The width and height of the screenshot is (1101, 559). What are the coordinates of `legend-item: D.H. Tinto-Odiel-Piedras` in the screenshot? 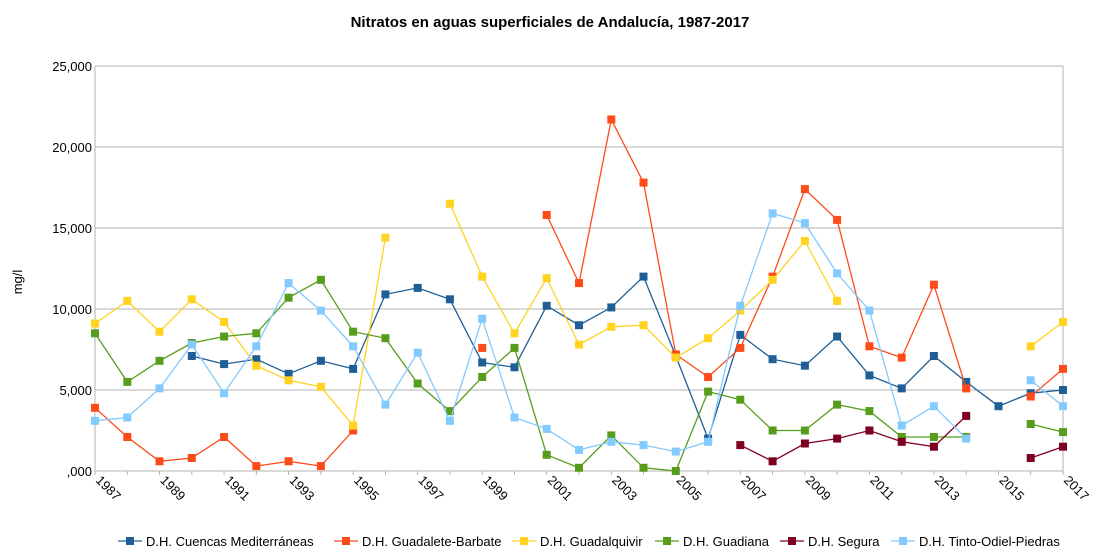 It's located at (975, 541).